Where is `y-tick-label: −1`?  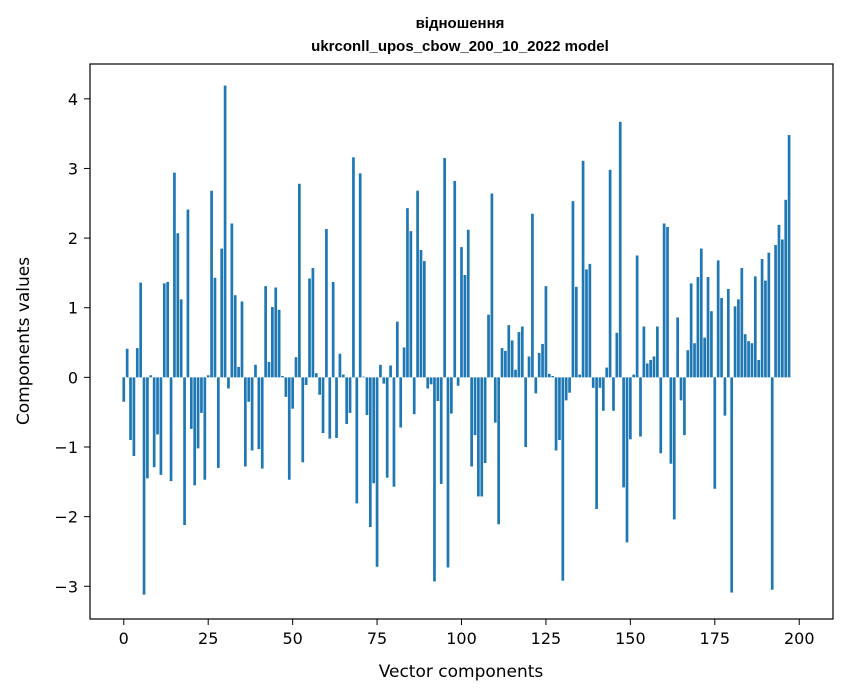 y-tick-label: −1 is located at coordinates (66, 447).